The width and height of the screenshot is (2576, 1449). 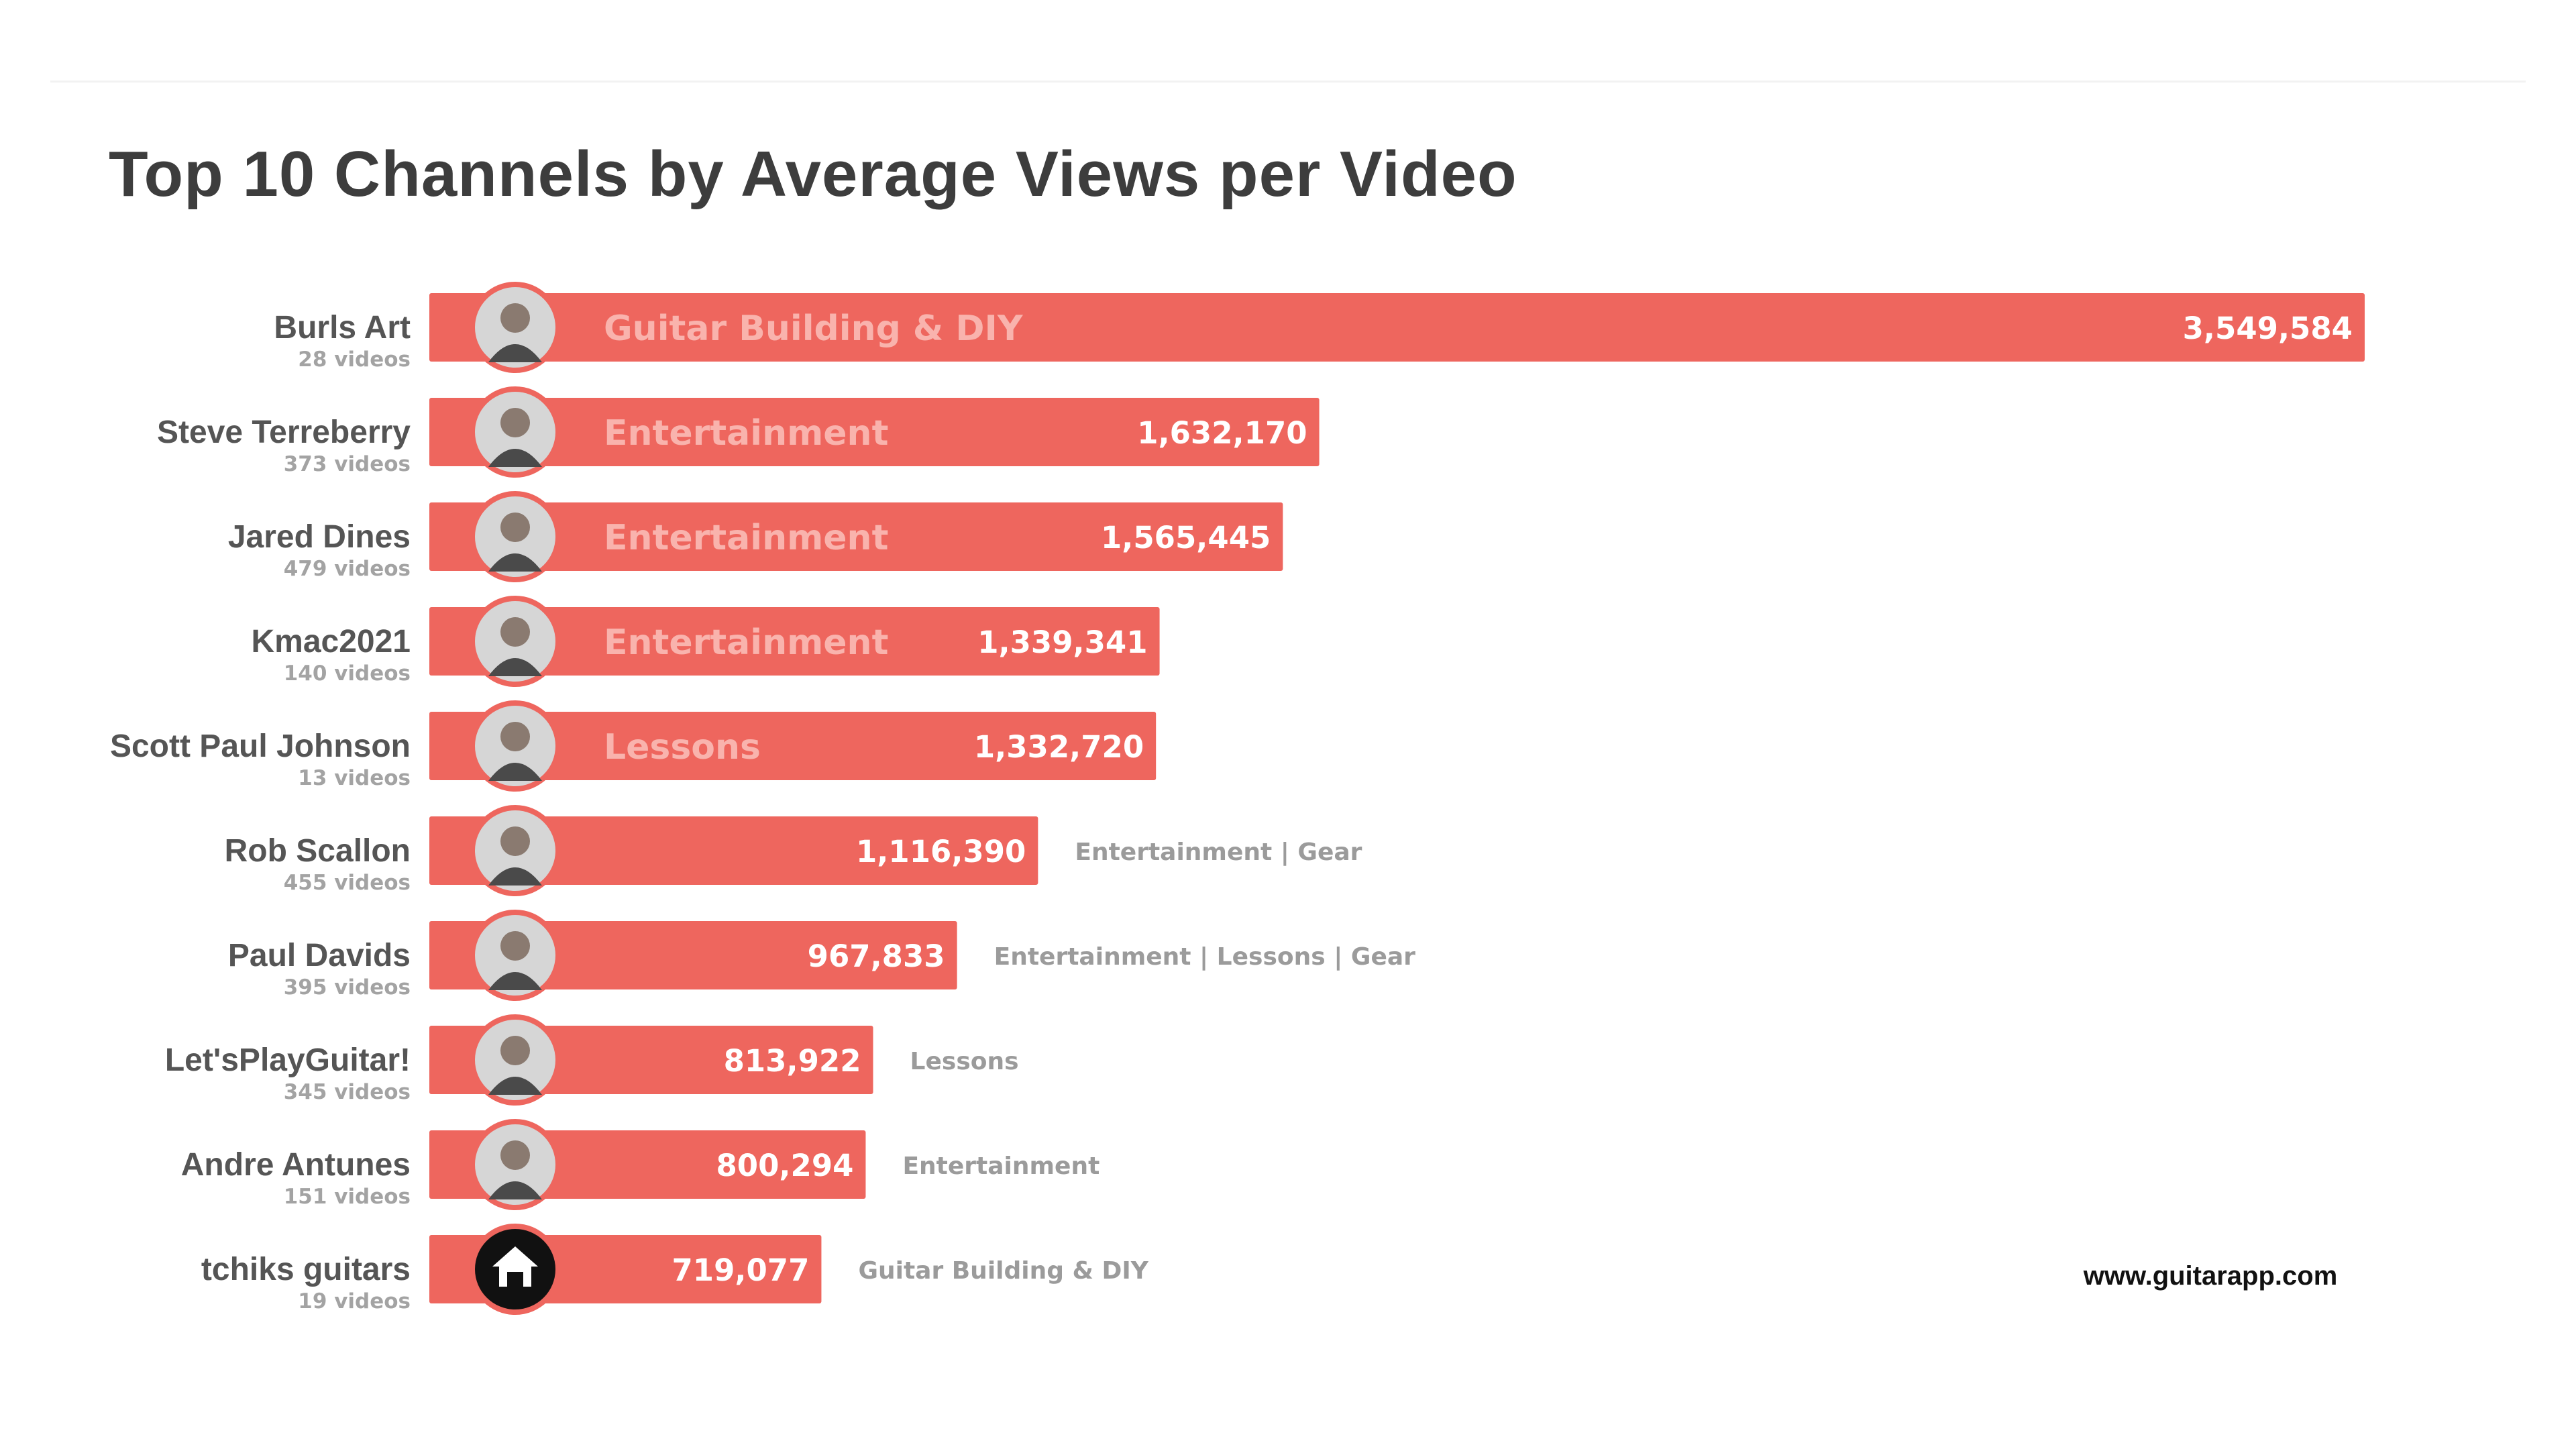 What do you see at coordinates (876, 956) in the screenshot?
I see `value-label: 967,833` at bounding box center [876, 956].